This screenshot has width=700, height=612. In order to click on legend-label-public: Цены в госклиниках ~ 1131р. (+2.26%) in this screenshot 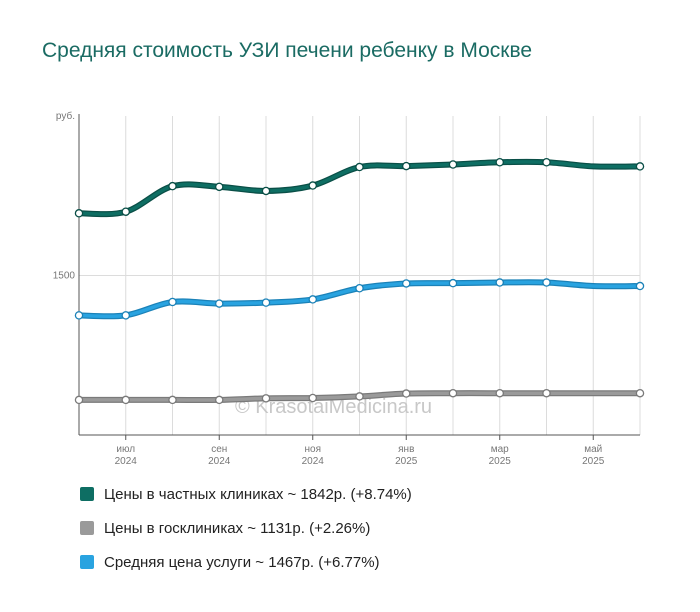, I will do `click(237, 528)`.